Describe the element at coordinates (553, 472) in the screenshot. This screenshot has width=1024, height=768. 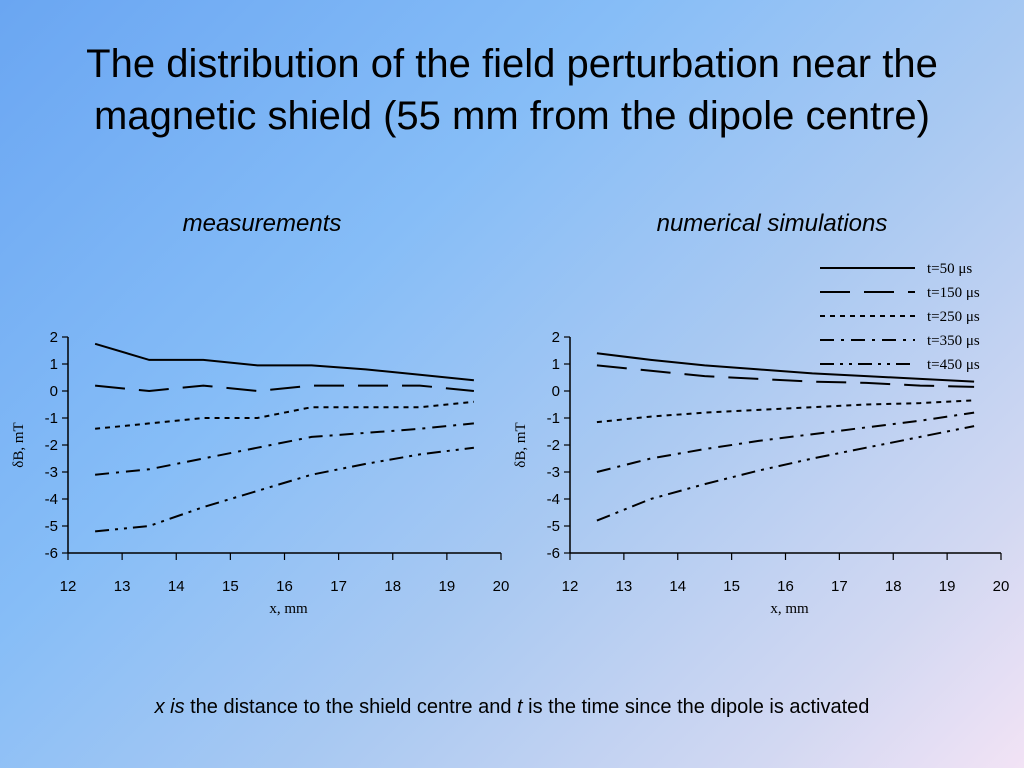
I see `right-y-tick-label: -3` at that location.